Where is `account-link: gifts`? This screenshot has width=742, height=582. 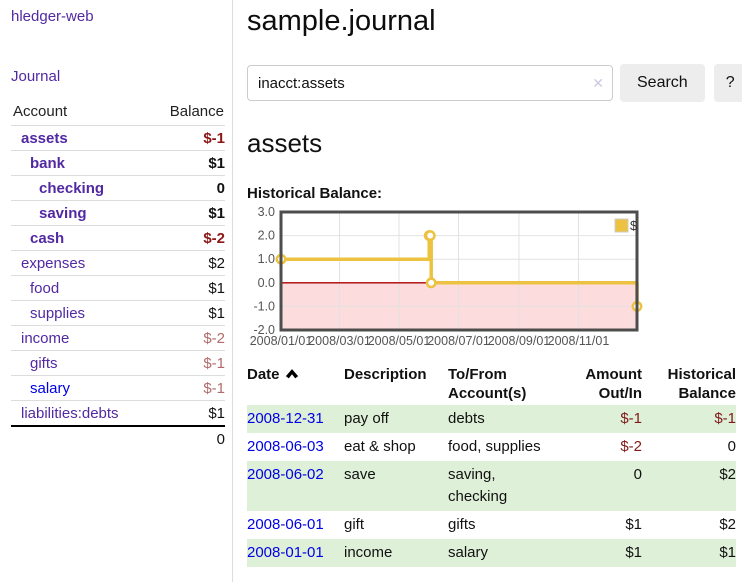
account-link: gifts is located at coordinates (44, 363).